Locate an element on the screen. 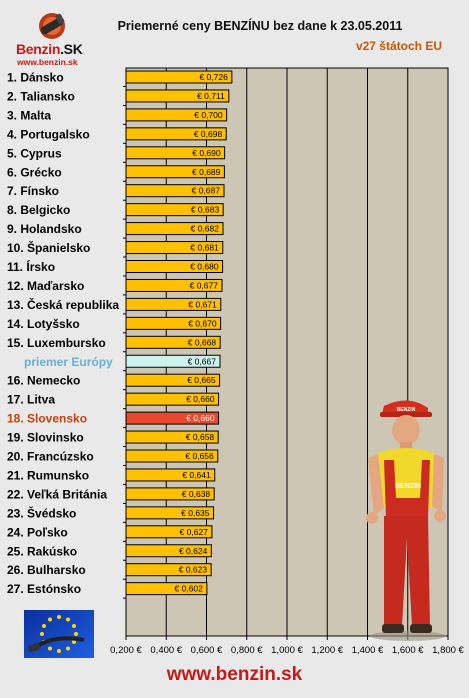 The width and height of the screenshot is (469, 698). category-label: 10. Španielsko is located at coordinates (48, 247).